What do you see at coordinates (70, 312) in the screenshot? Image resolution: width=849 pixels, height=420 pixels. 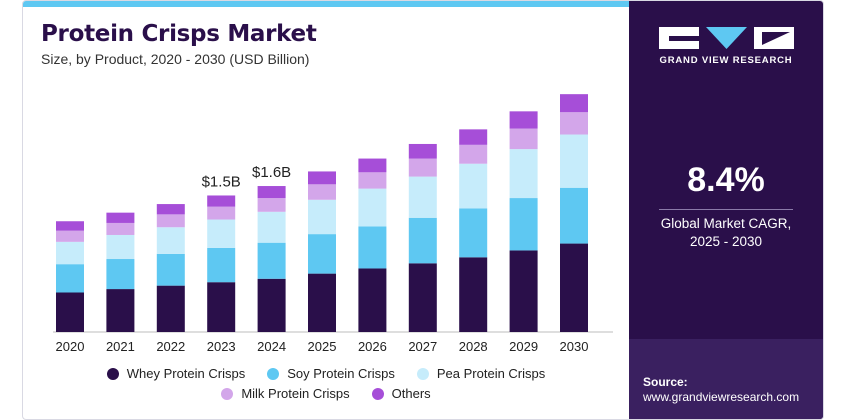 I see `bar-whey-protein-crisps-2020` at bounding box center [70, 312].